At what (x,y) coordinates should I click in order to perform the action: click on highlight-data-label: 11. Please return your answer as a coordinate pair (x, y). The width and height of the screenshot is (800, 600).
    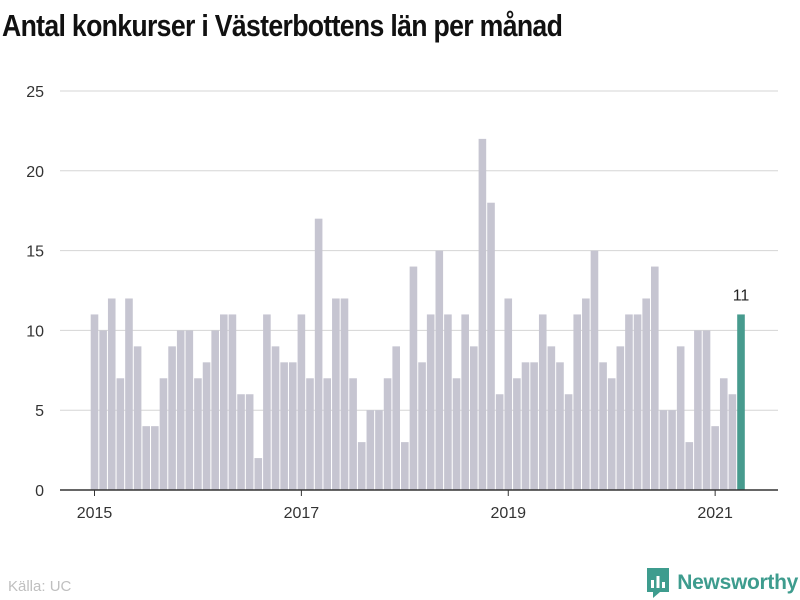
    Looking at the image, I should click on (741, 295).